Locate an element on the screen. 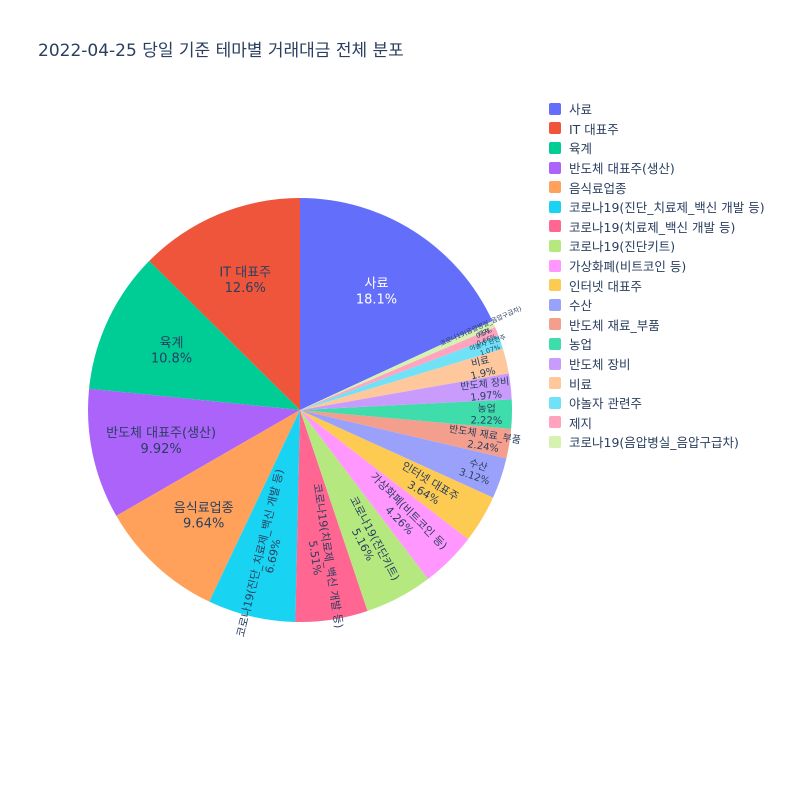  legend-item-11: 반도체 재료_부품 is located at coordinates (657, 325).